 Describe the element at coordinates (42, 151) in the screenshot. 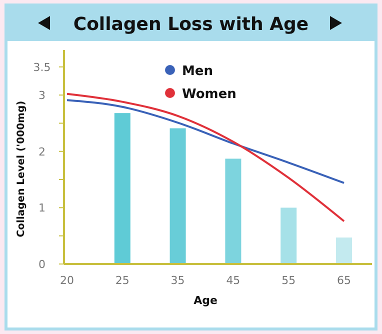

I see `y-tick-label: 2` at that location.